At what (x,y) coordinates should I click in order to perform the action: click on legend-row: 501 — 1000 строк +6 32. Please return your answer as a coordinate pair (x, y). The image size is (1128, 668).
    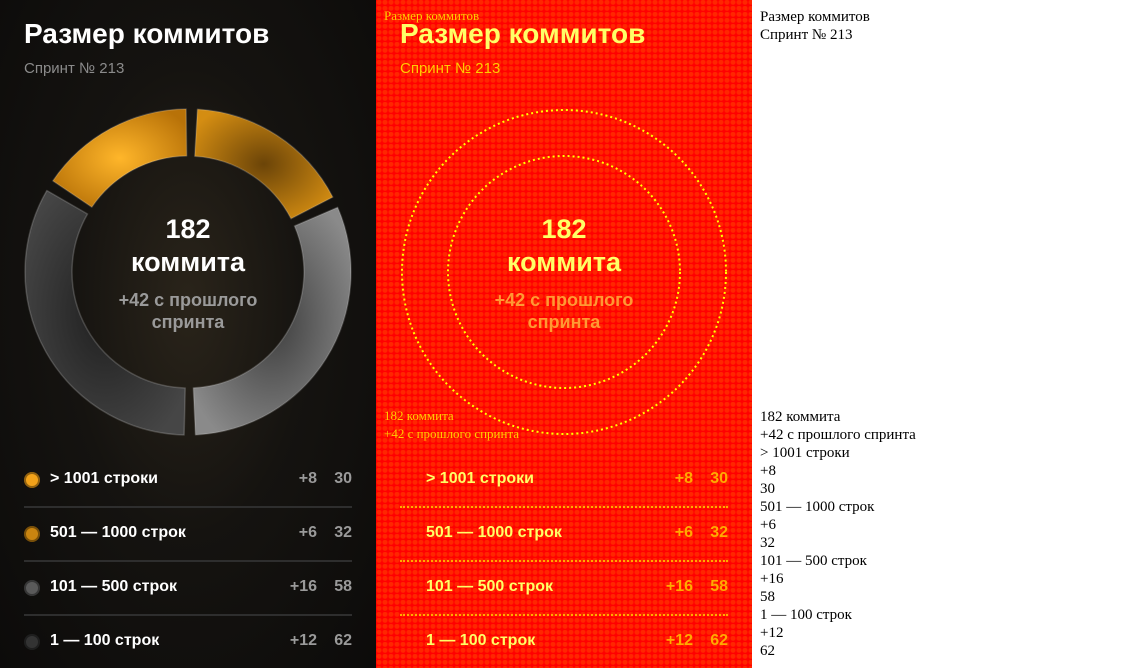
    Looking at the image, I should click on (188, 533).